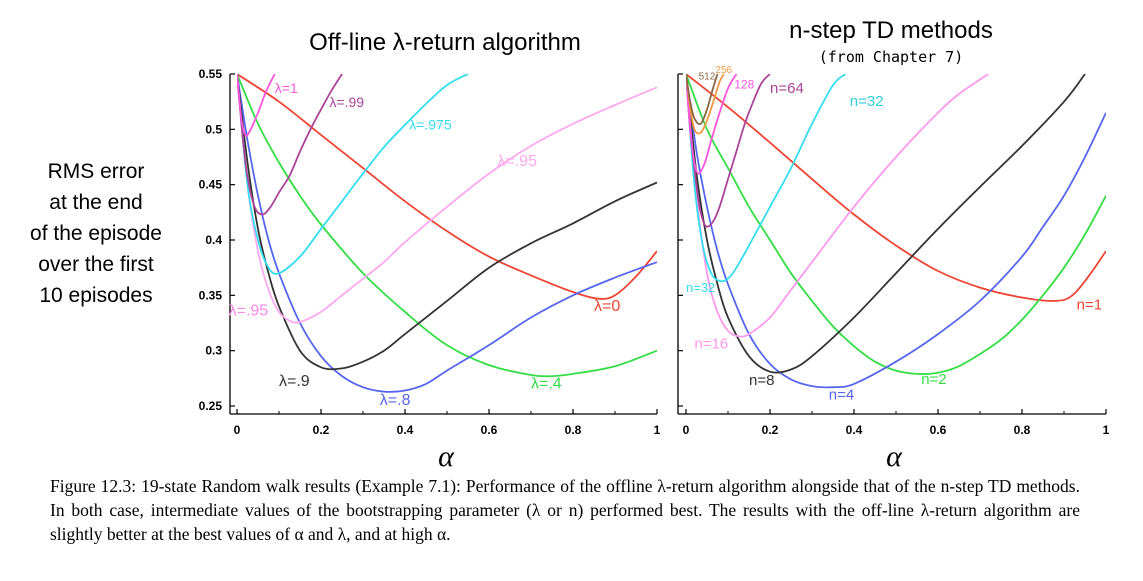  Describe the element at coordinates (346, 102) in the screenshot. I see `series-label: λ=.99` at that location.